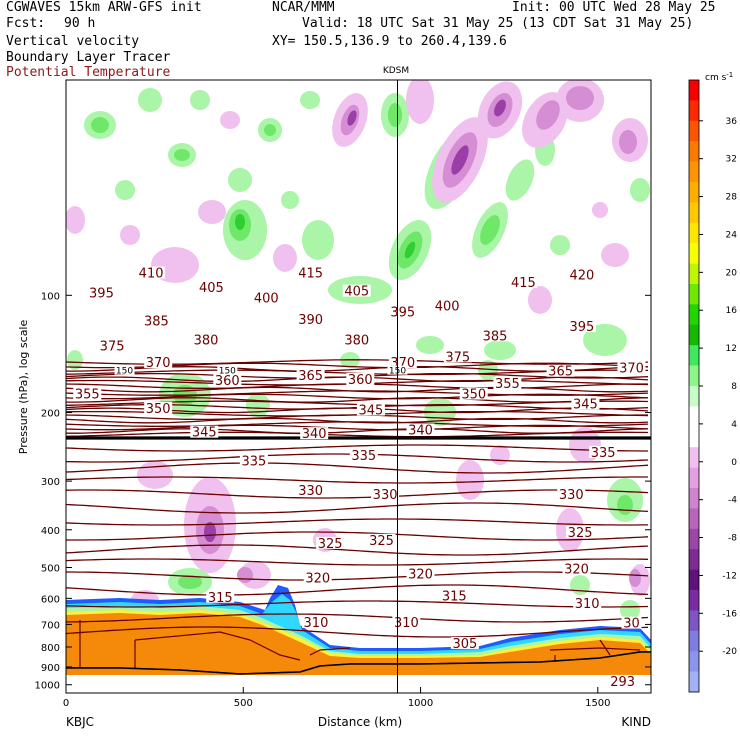 This screenshot has height=740, width=740. I want to click on theta-label: 400, so click(447, 306).